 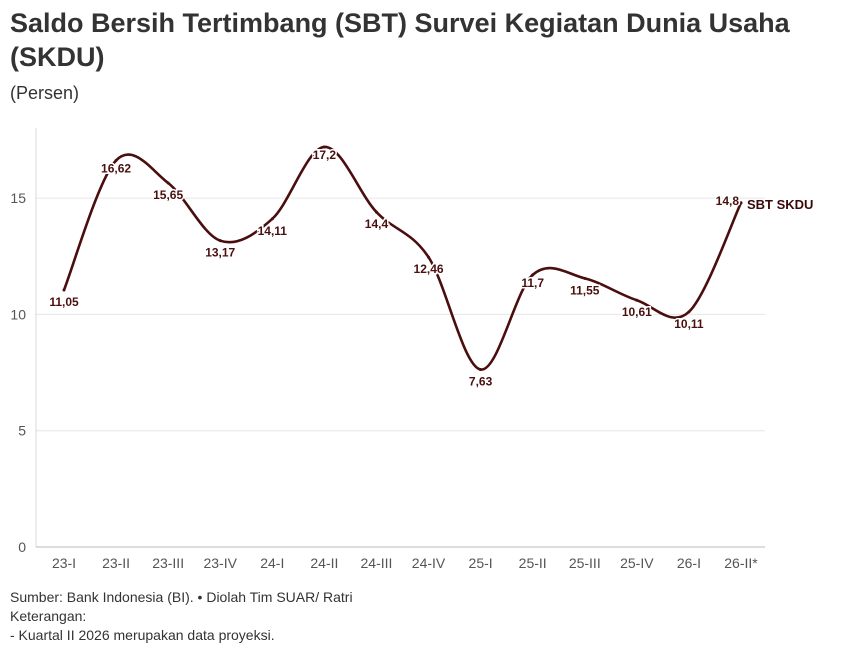 What do you see at coordinates (689, 324) in the screenshot?
I see `data-label: 10,11` at bounding box center [689, 324].